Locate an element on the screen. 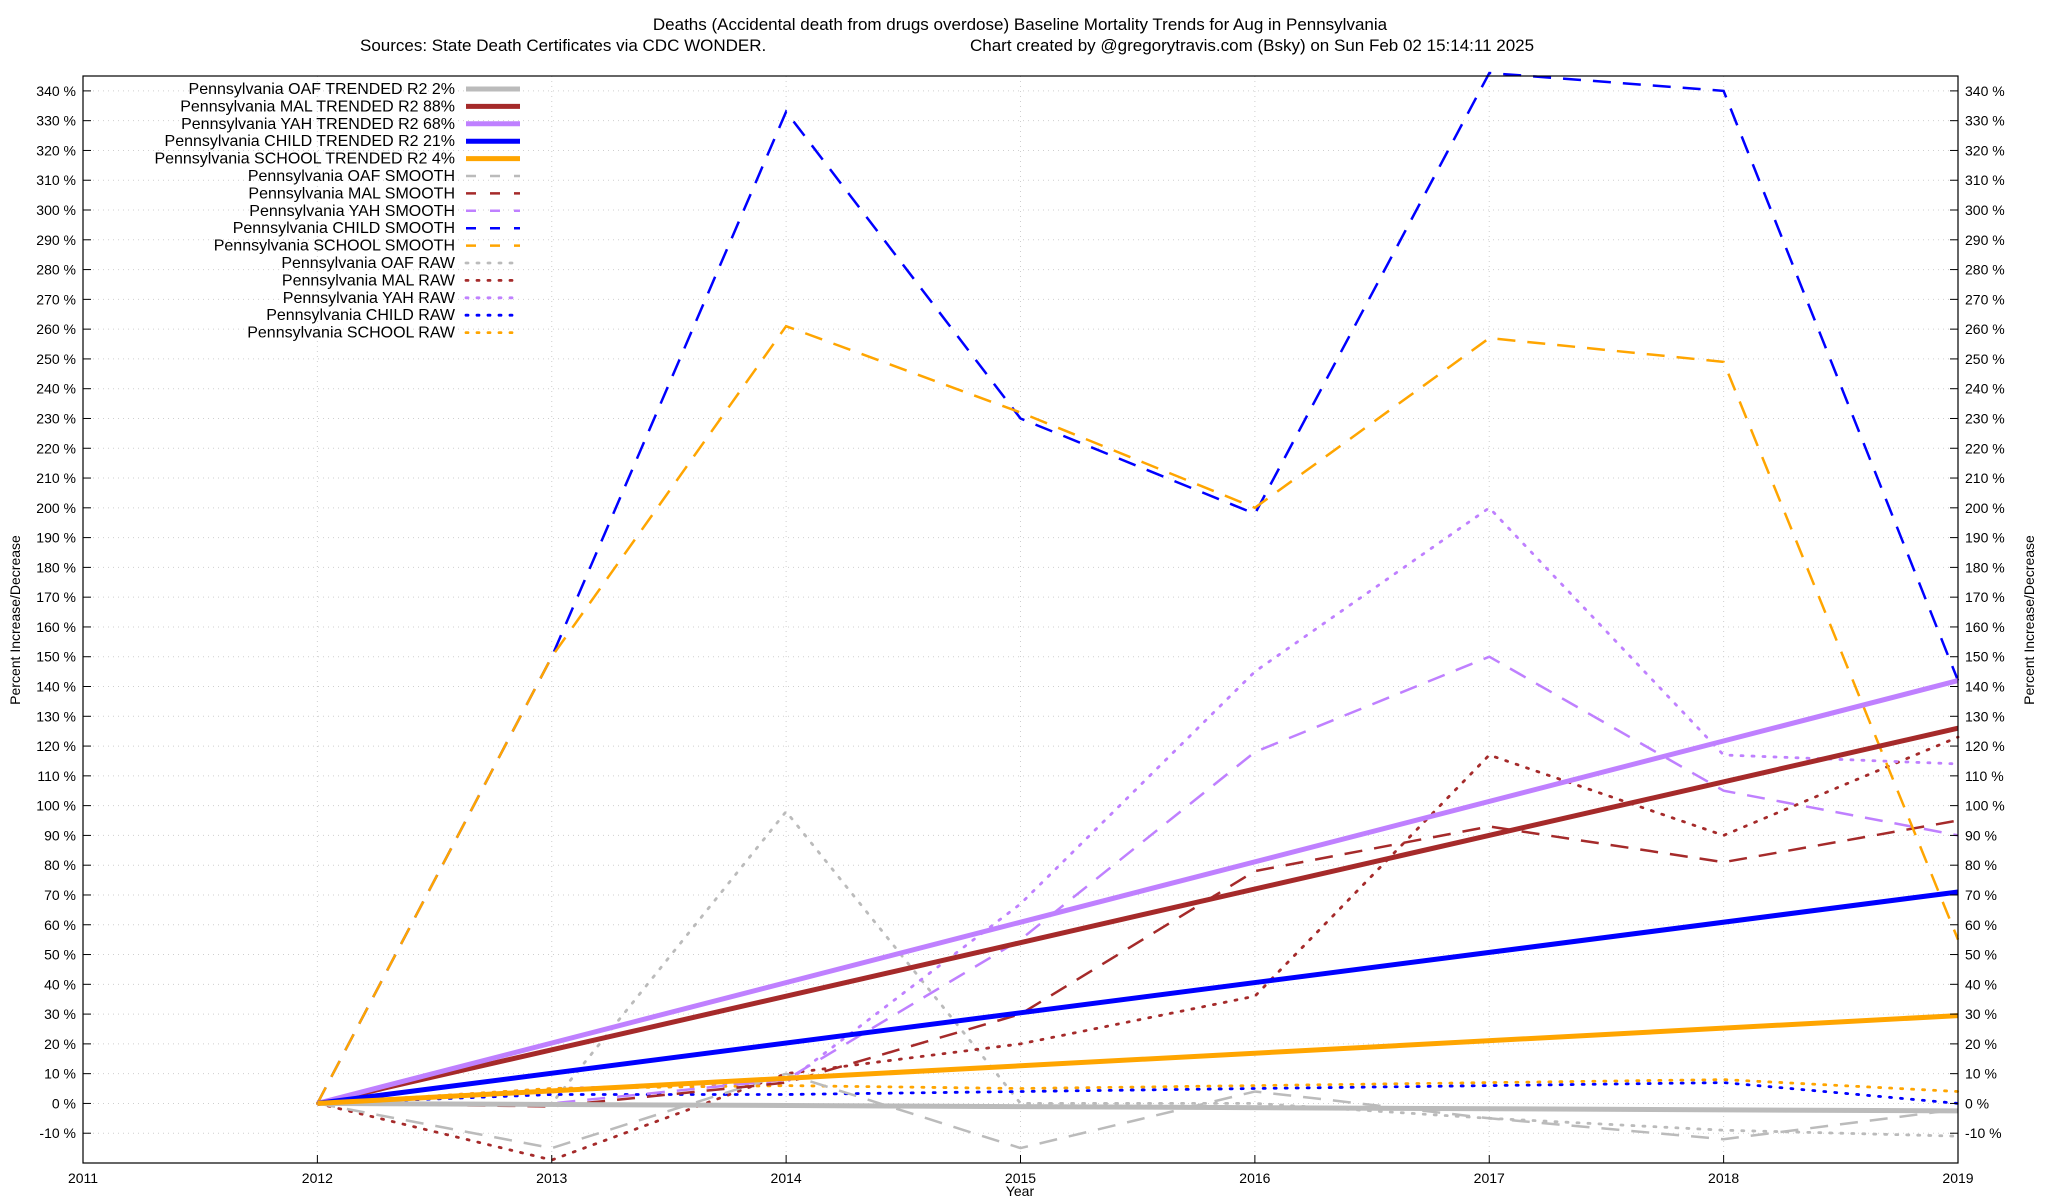 The width and height of the screenshot is (2048, 1200). legend-item-pennsylvania-mal-raw: Pennsylvania MAL RAW is located at coordinates (402, 280).